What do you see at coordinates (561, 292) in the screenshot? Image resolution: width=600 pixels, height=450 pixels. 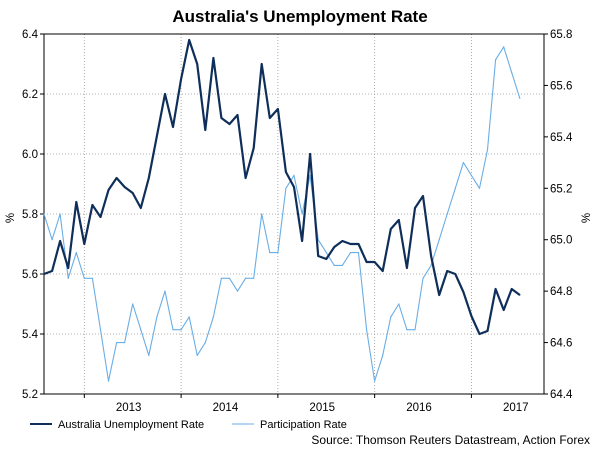 I see `right-tick-label: 64.8` at bounding box center [561, 292].